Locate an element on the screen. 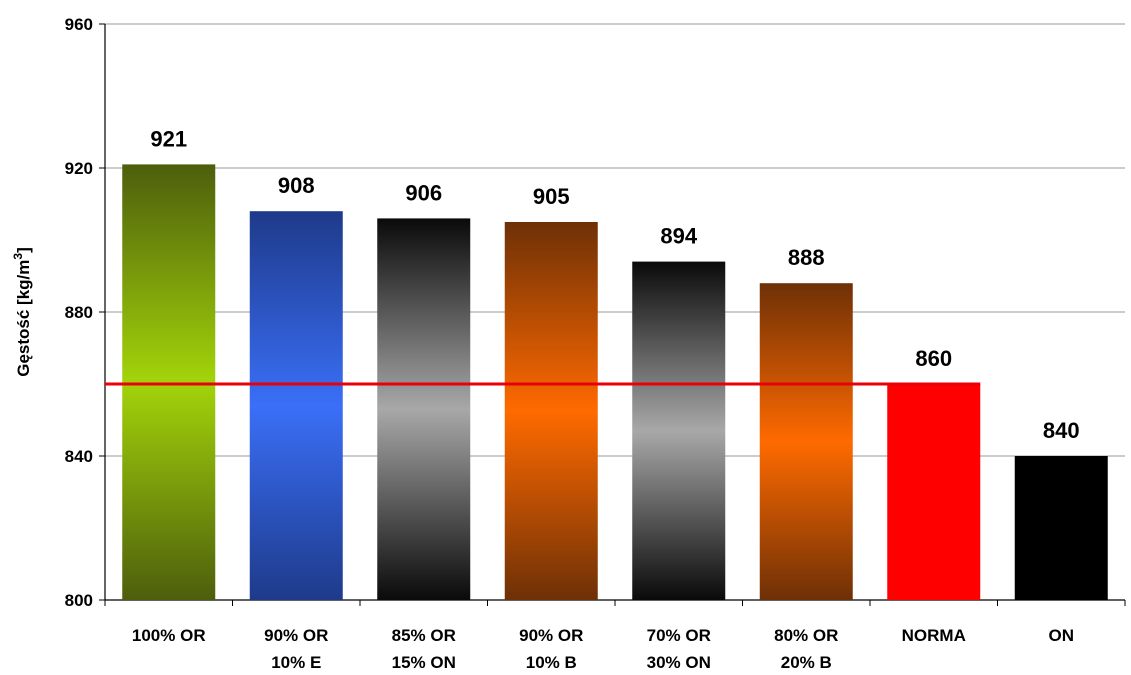 This screenshot has width=1131, height=675. y-tick-label: 880 is located at coordinates (79, 312).